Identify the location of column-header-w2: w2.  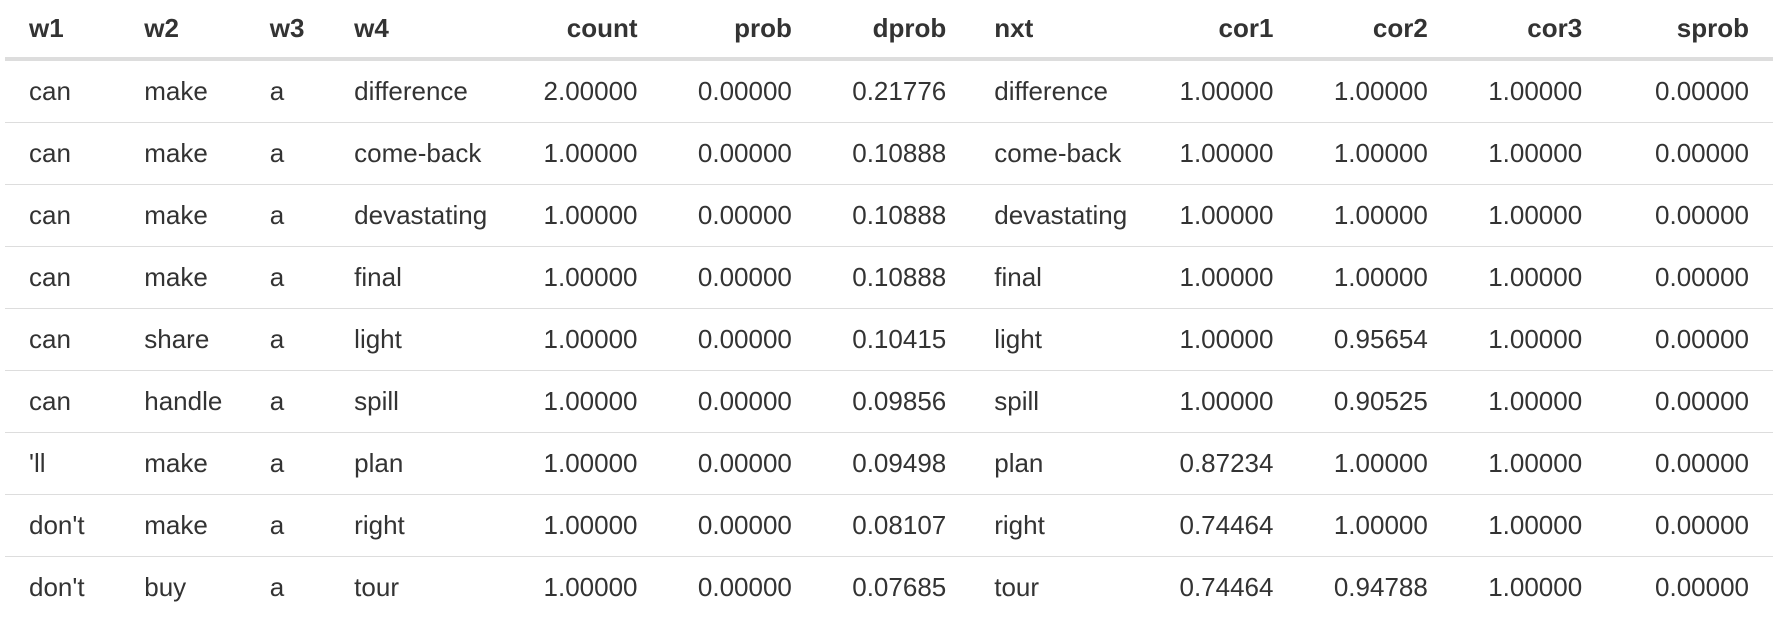
(183, 29).